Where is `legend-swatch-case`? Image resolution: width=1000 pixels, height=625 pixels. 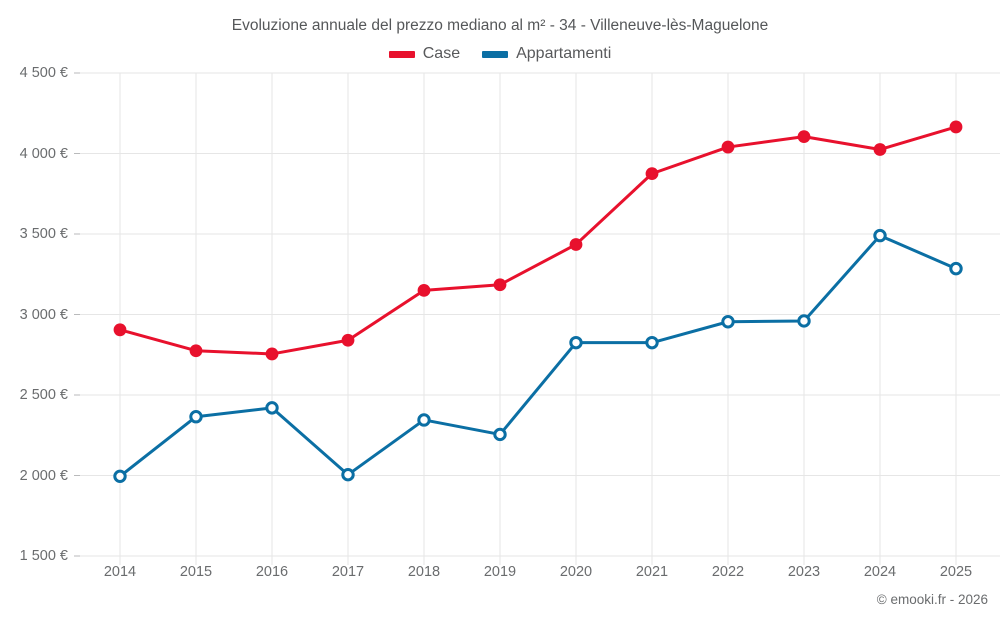 legend-swatch-case is located at coordinates (401, 54).